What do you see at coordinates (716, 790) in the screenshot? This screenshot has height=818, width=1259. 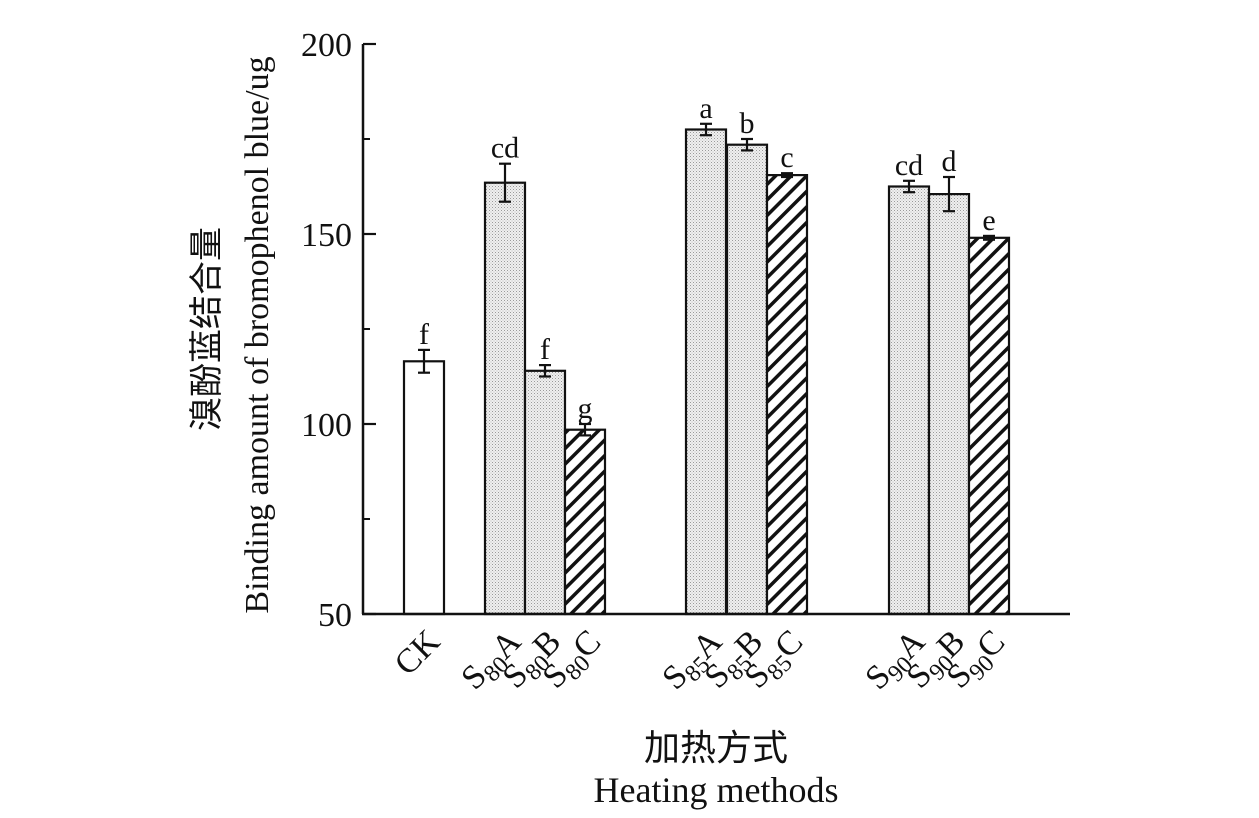 I see `x-axis-title-en: Heating methods` at bounding box center [716, 790].